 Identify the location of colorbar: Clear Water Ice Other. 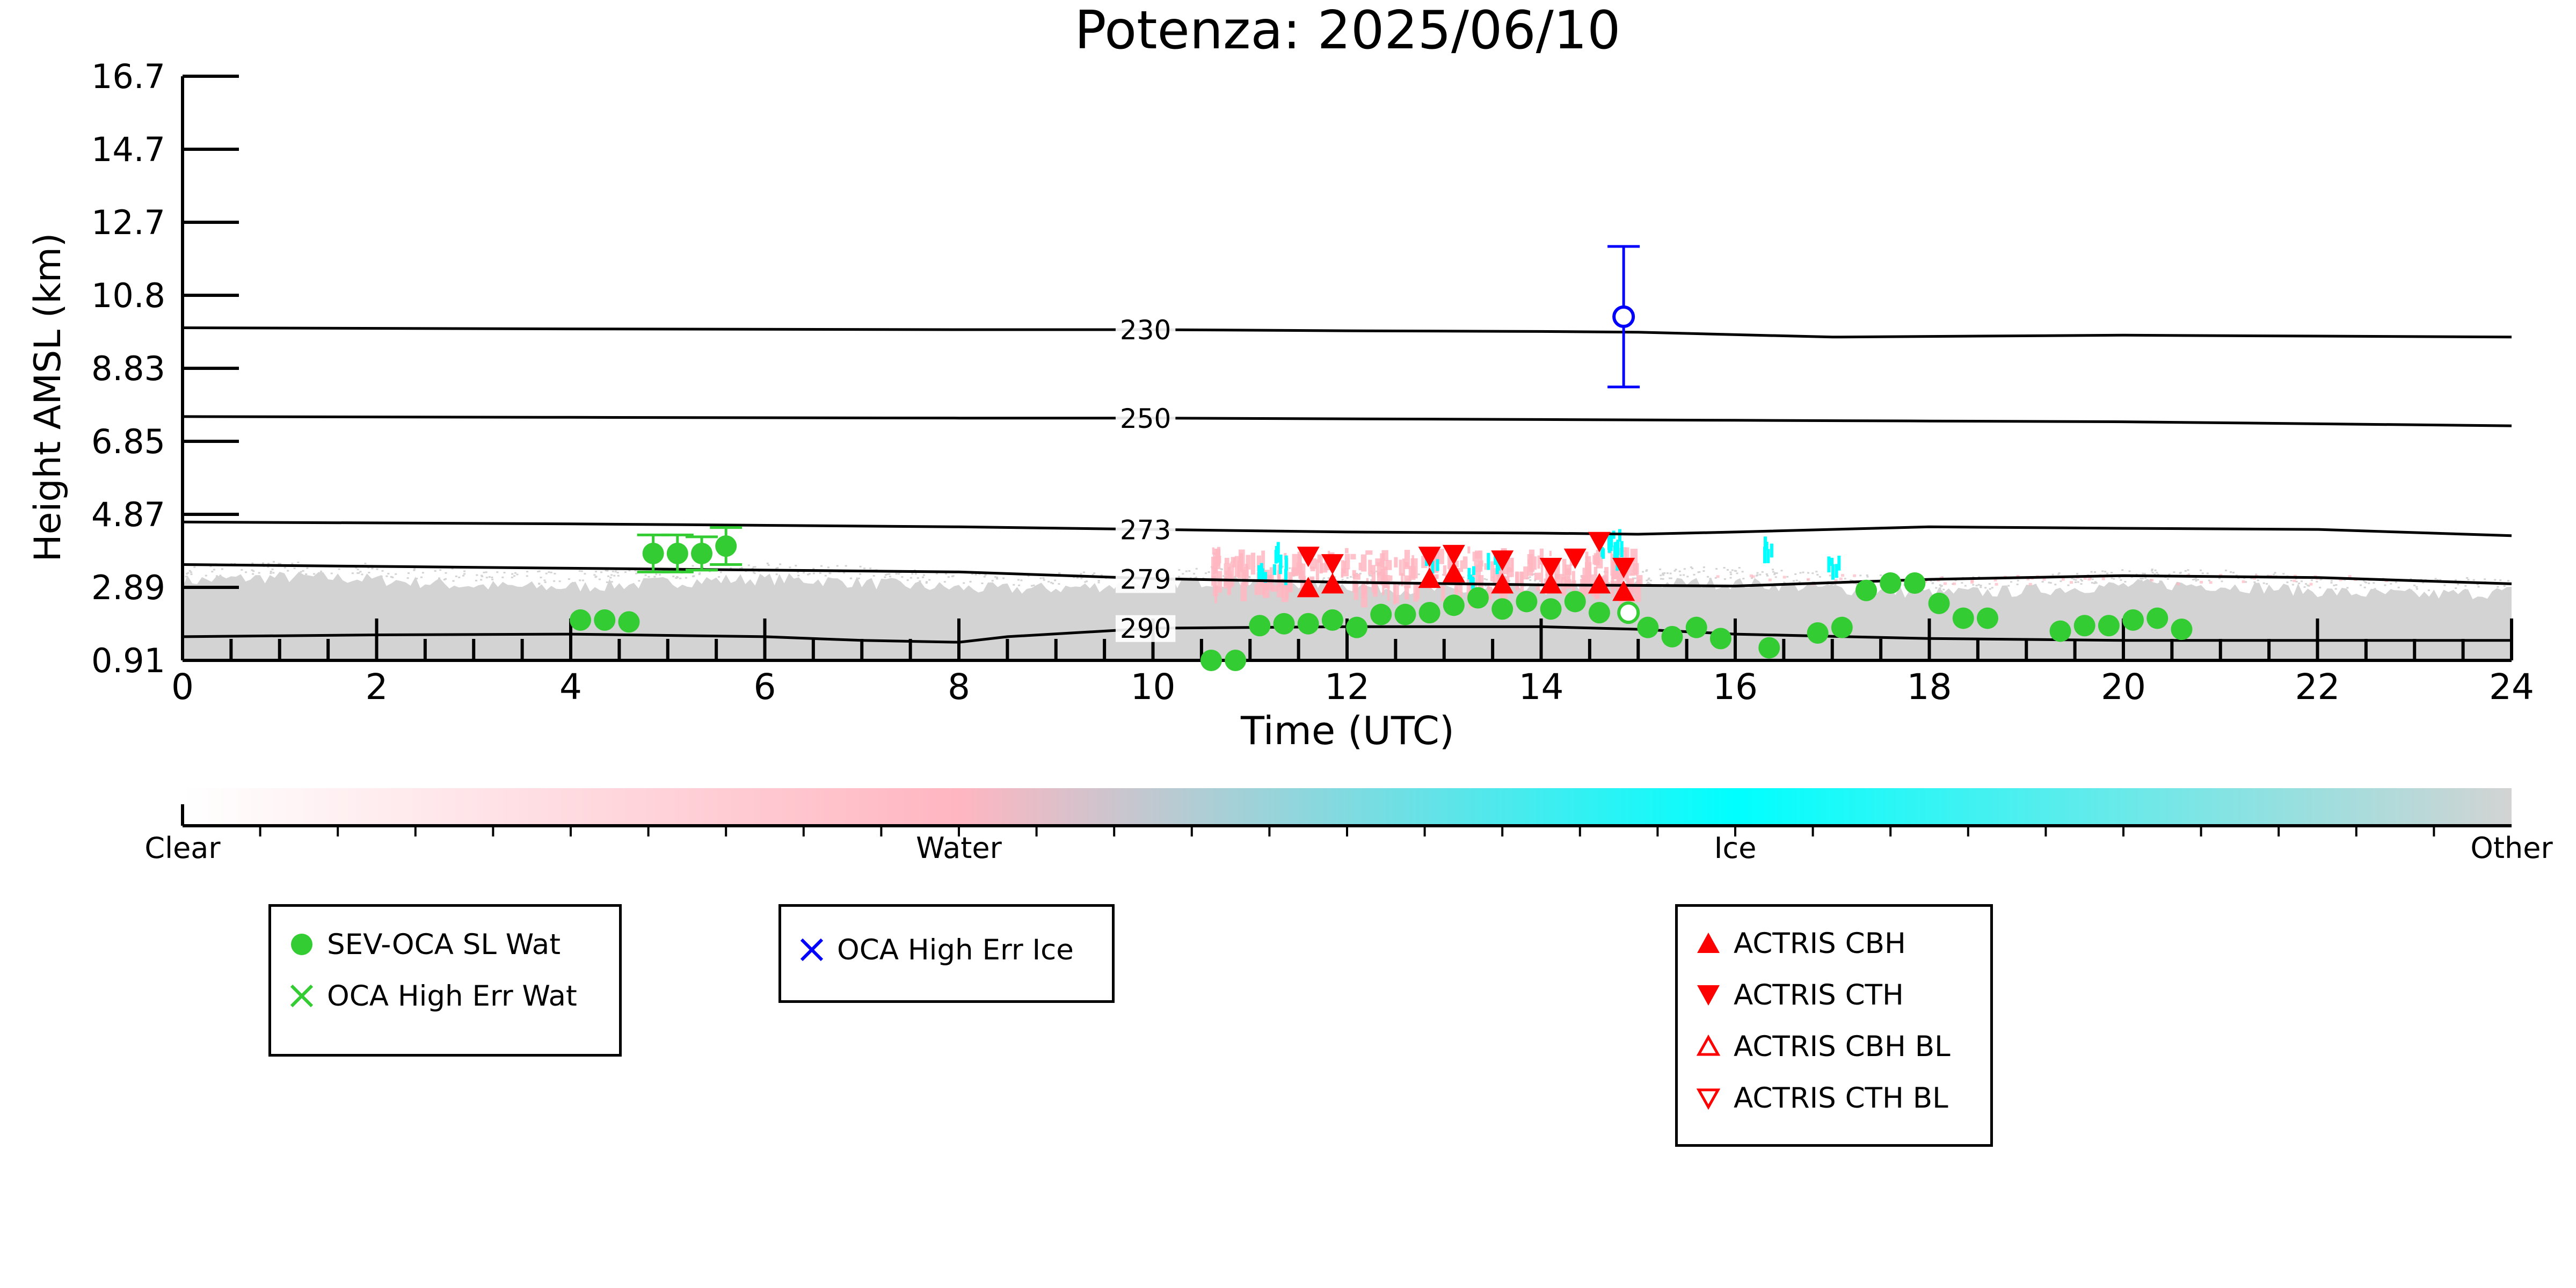
(1348, 826).